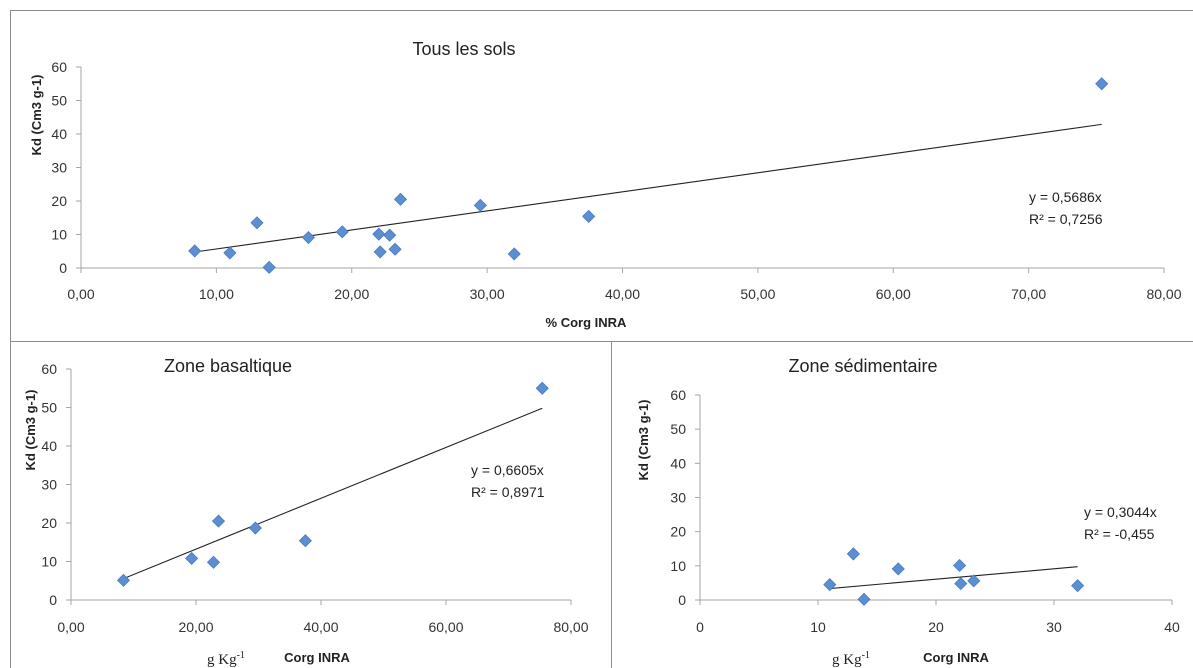 The width and height of the screenshot is (1193, 668). What do you see at coordinates (1066, 219) in the screenshot?
I see `trendline-r-squared: R² = 0,7256` at bounding box center [1066, 219].